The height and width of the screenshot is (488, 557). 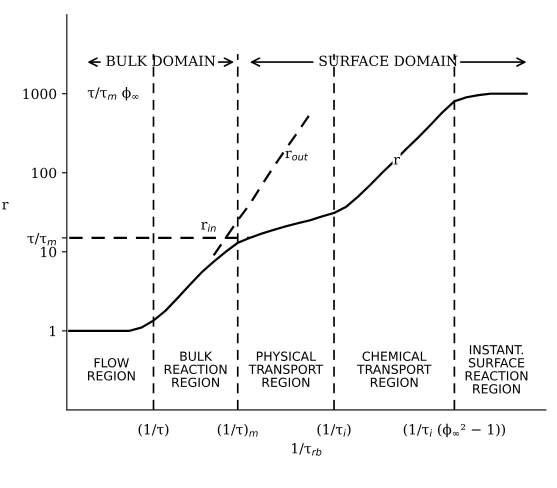 What do you see at coordinates (113, 93) in the screenshot?
I see `annotation: τ/τ$_{m}$ ϕ$_{∞}$` at bounding box center [113, 93].